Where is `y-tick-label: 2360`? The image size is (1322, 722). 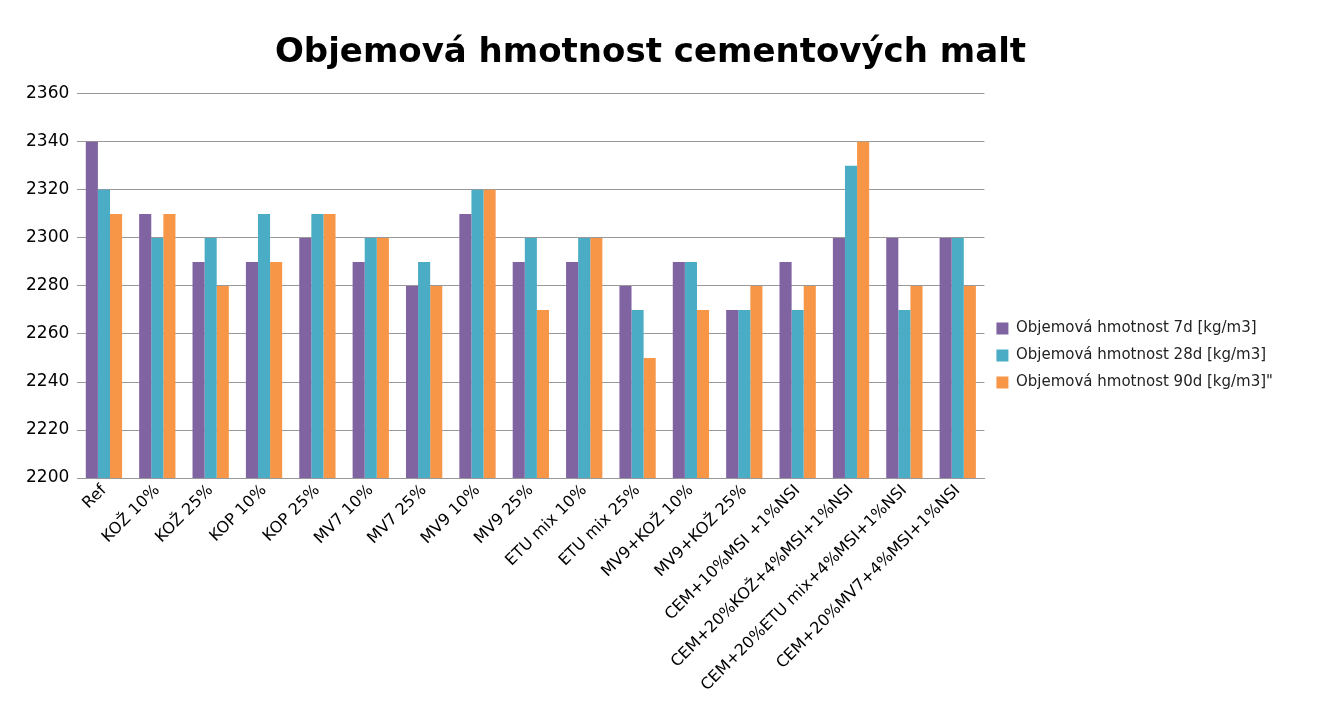
y-tick-label: 2360 is located at coordinates (48, 92).